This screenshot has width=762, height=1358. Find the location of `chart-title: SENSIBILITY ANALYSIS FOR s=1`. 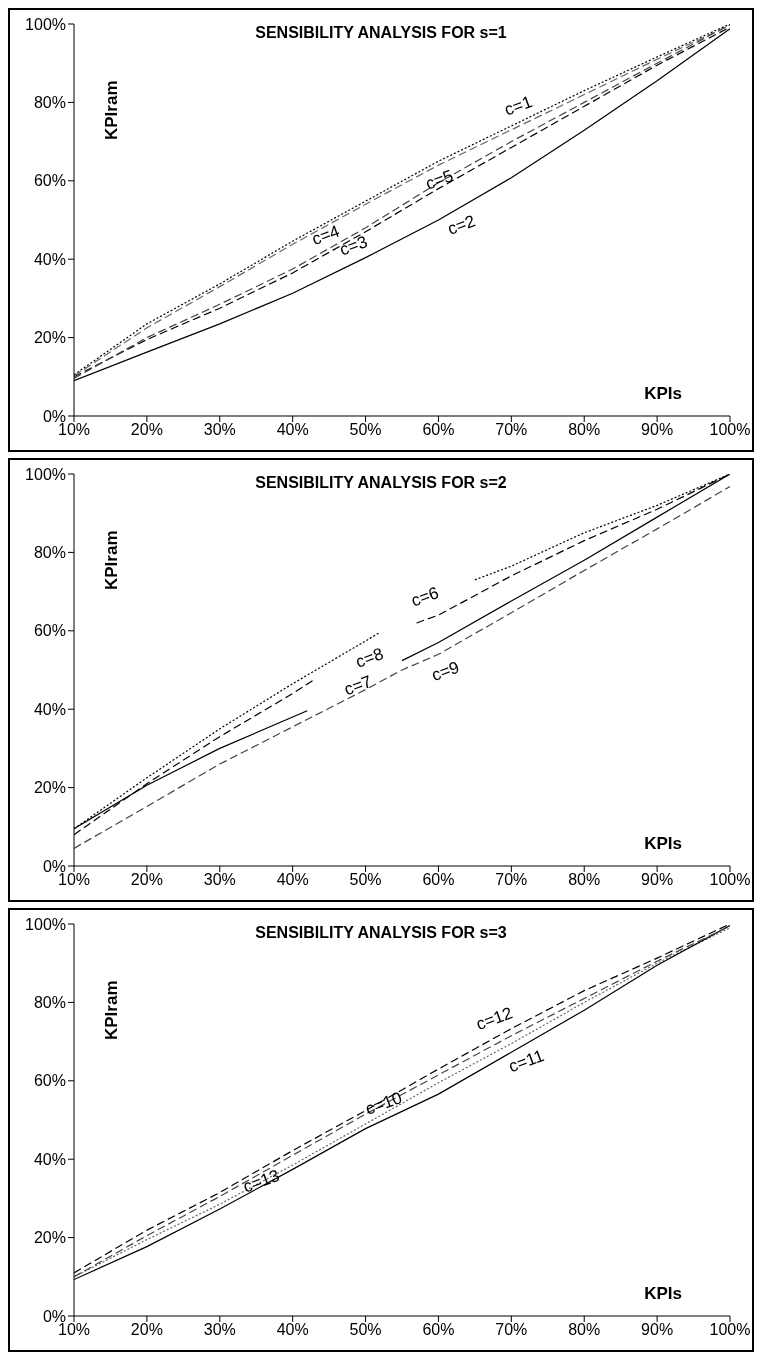

chart-title: SENSIBILITY ANALYSIS FOR s=1 is located at coordinates (381, 32).